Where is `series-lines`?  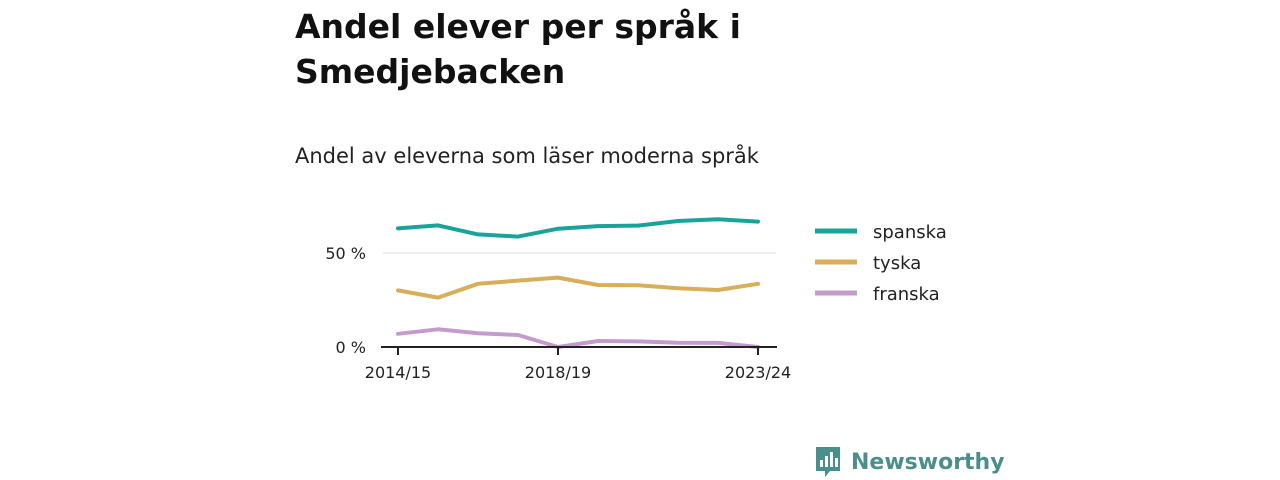
series-lines is located at coordinates (578, 283).